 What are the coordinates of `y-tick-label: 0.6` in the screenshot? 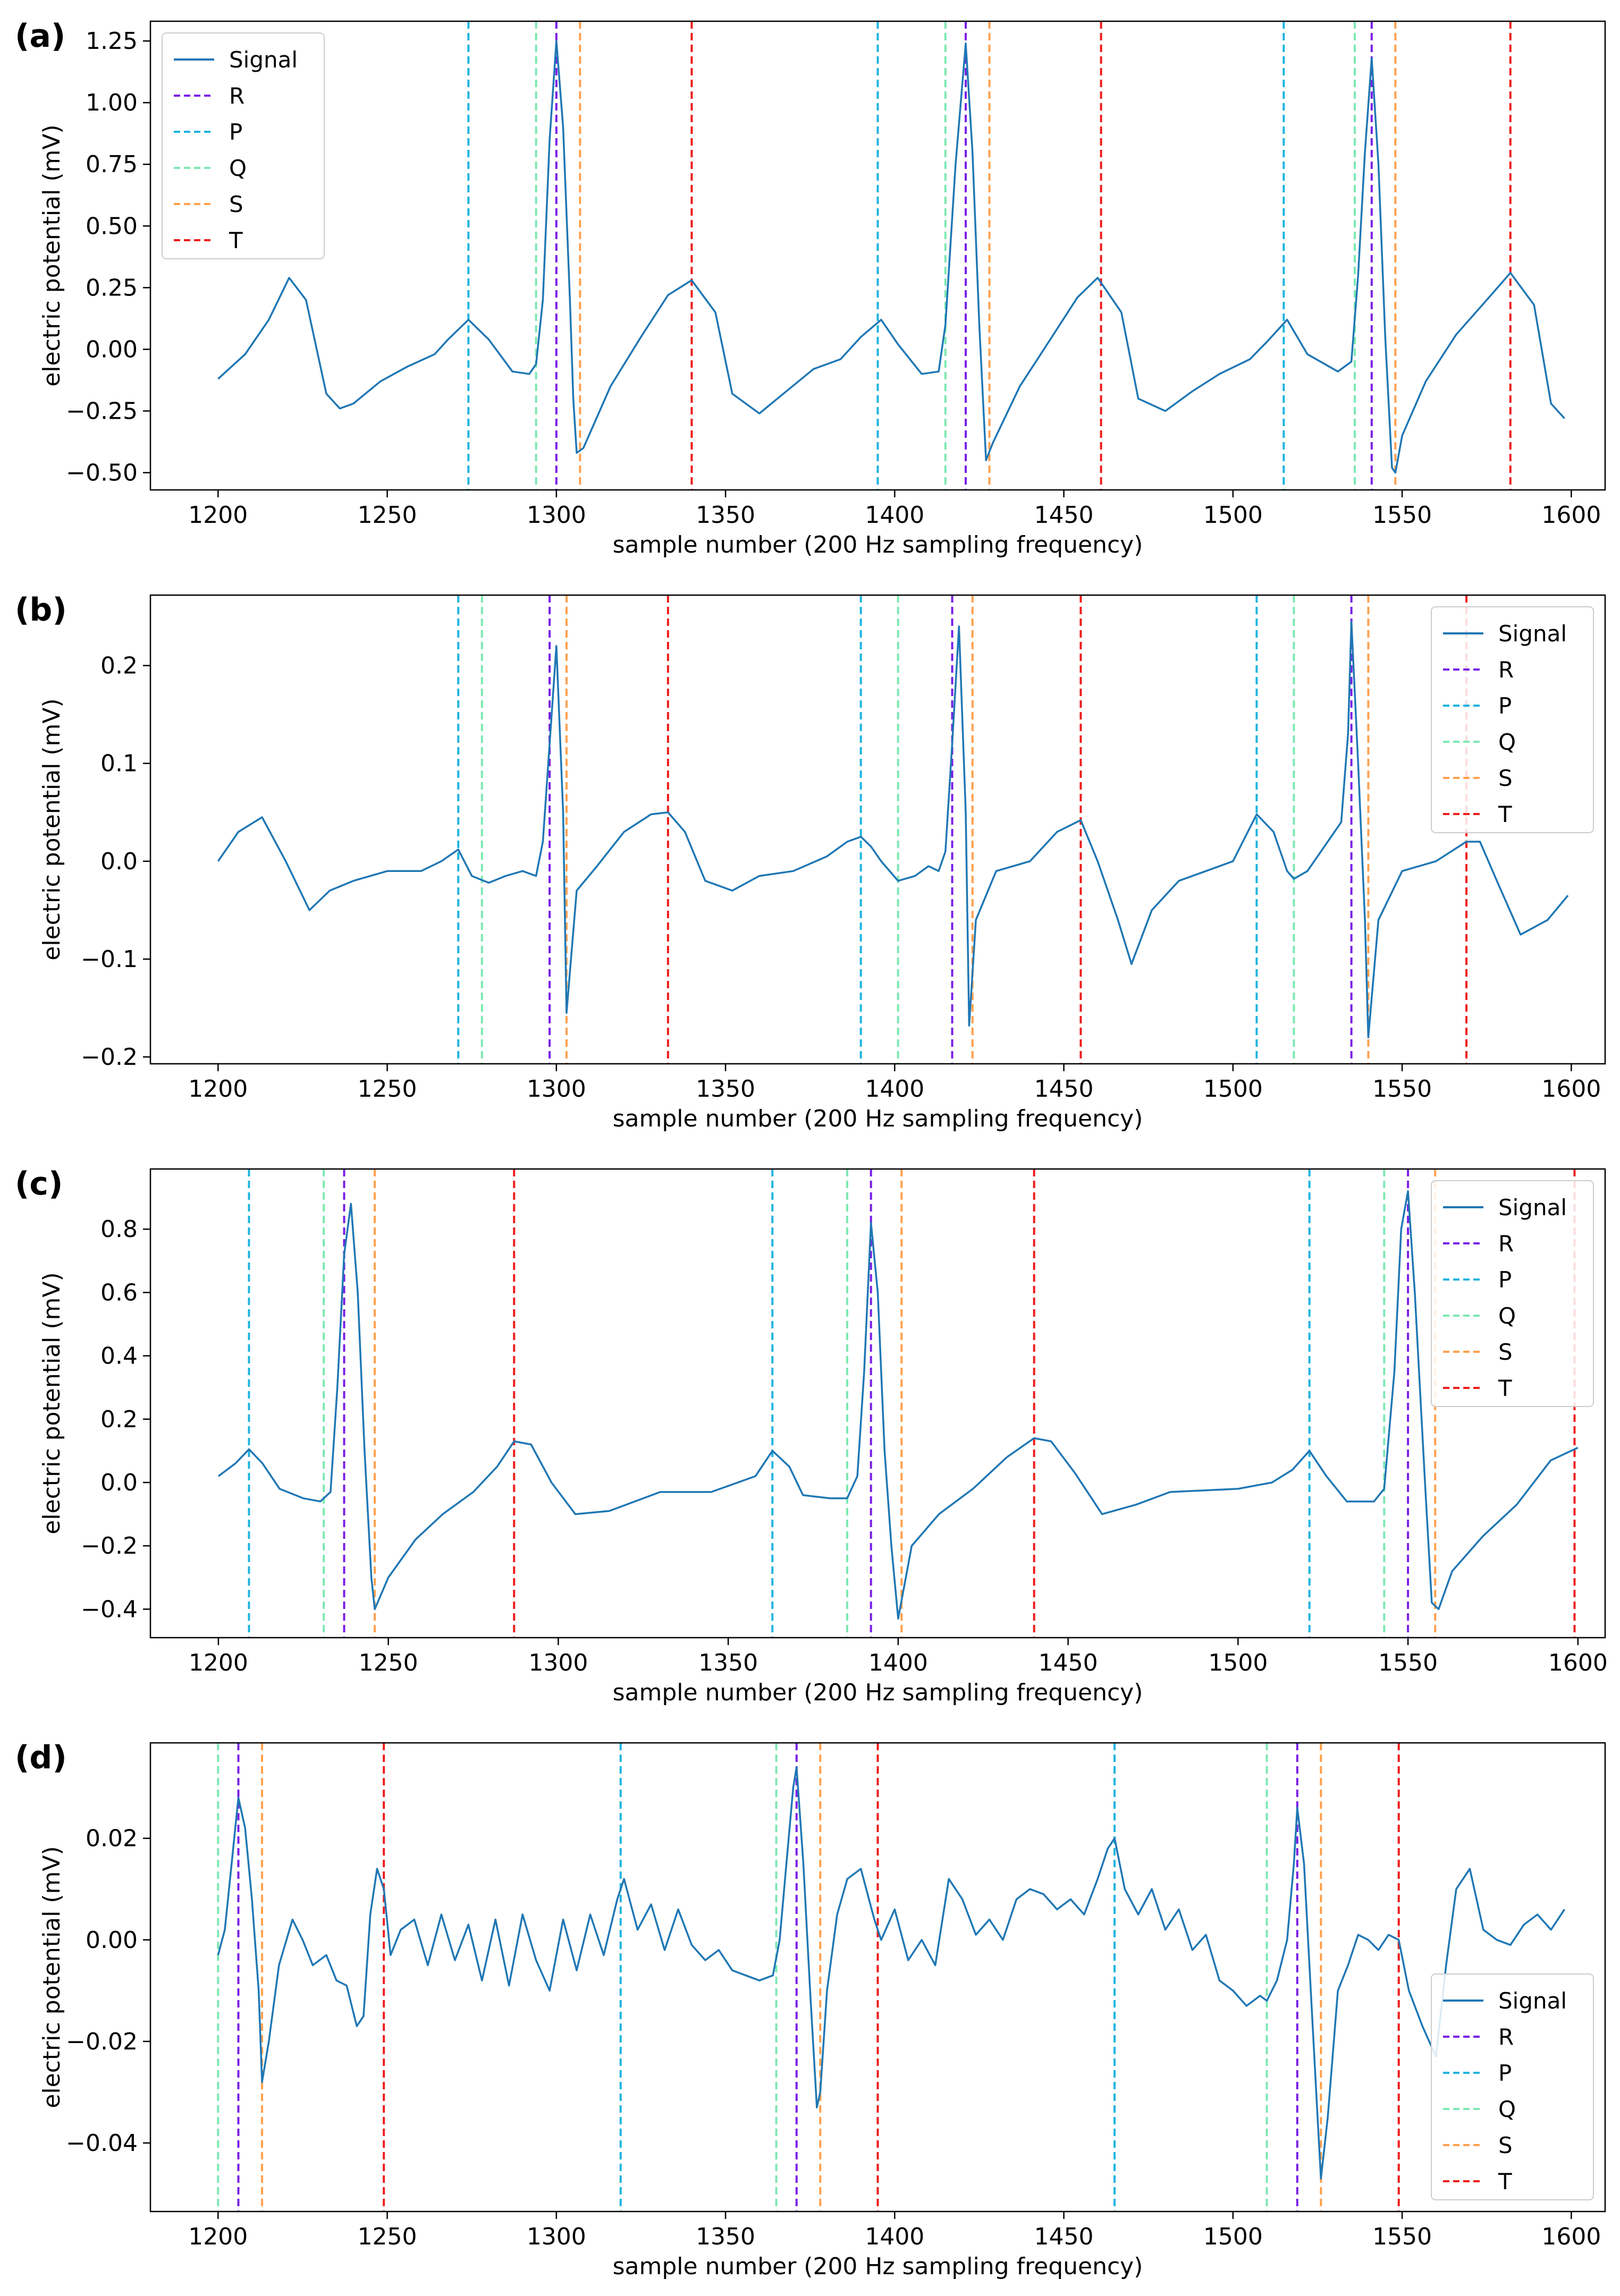 It's located at (119, 1292).